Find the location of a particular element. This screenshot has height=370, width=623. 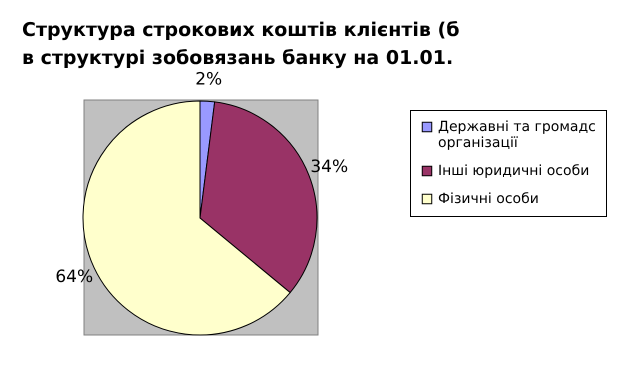

legend-label: Інші юридичні особи is located at coordinates (514, 171).